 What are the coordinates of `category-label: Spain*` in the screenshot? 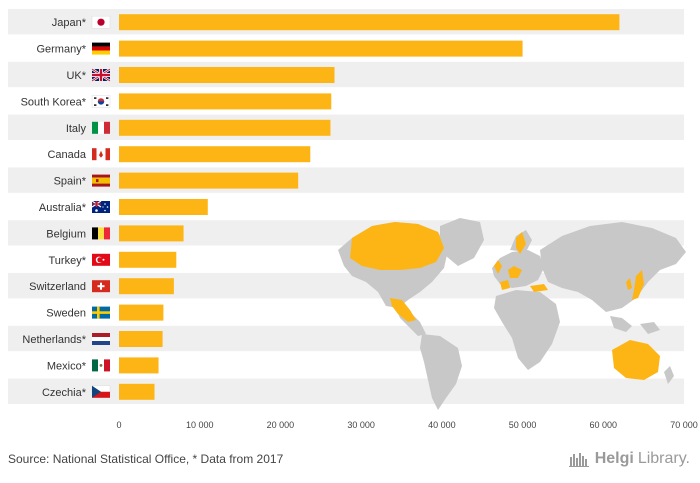 It's located at (70, 182).